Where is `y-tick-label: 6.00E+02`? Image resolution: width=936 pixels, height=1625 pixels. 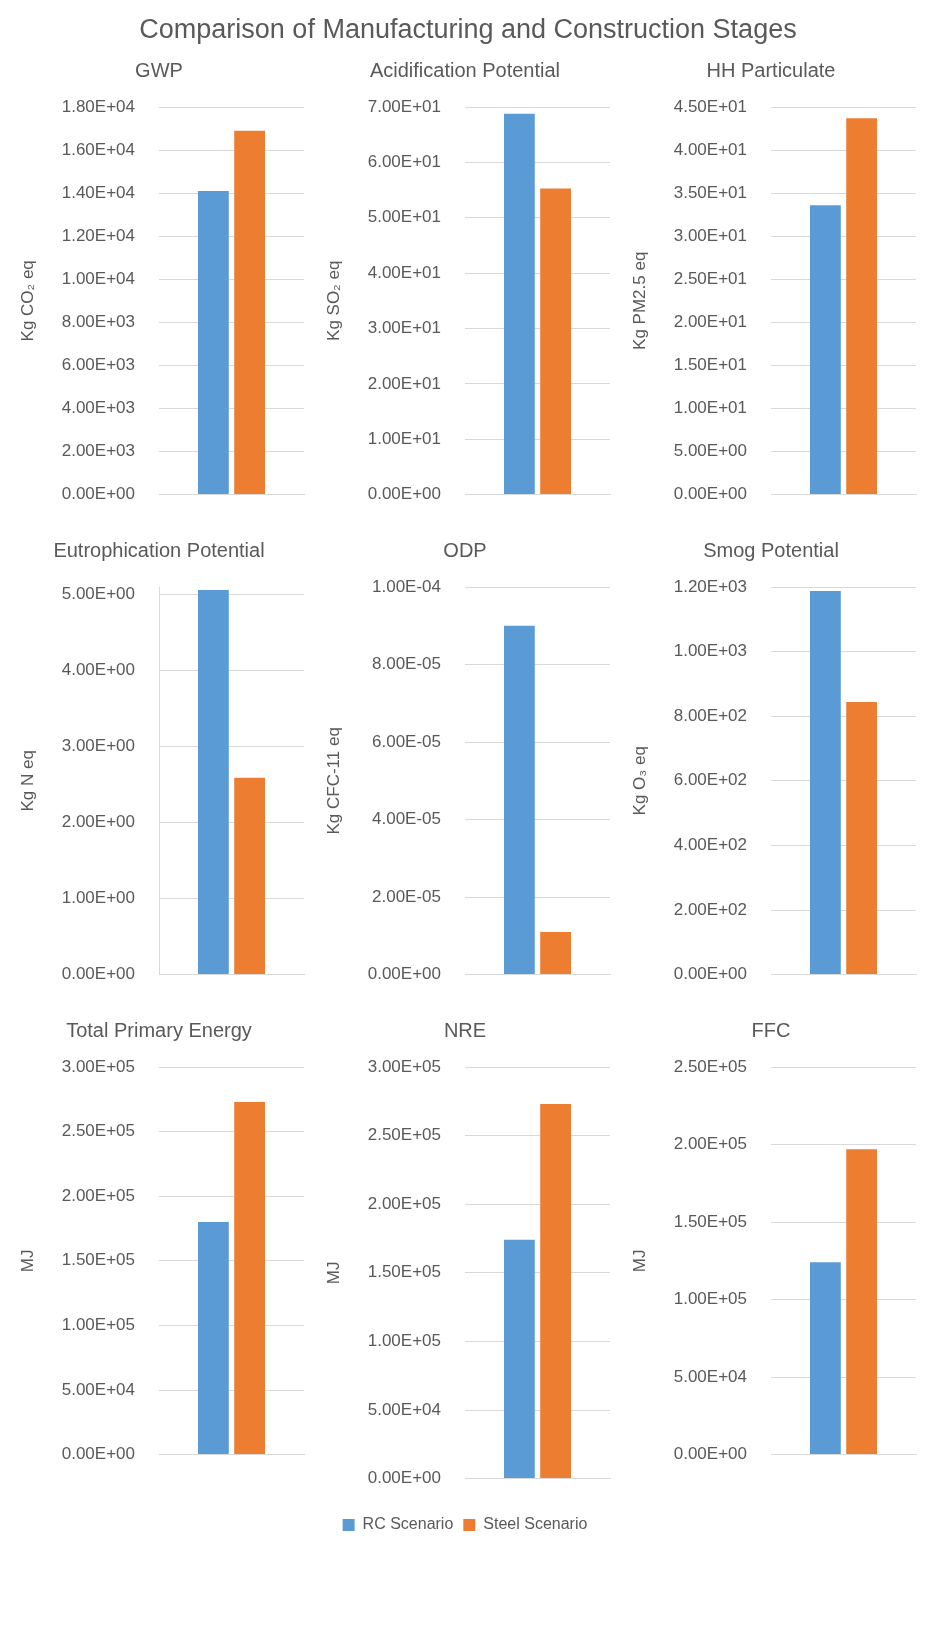 y-tick-label: 6.00E+02 is located at coordinates (710, 780).